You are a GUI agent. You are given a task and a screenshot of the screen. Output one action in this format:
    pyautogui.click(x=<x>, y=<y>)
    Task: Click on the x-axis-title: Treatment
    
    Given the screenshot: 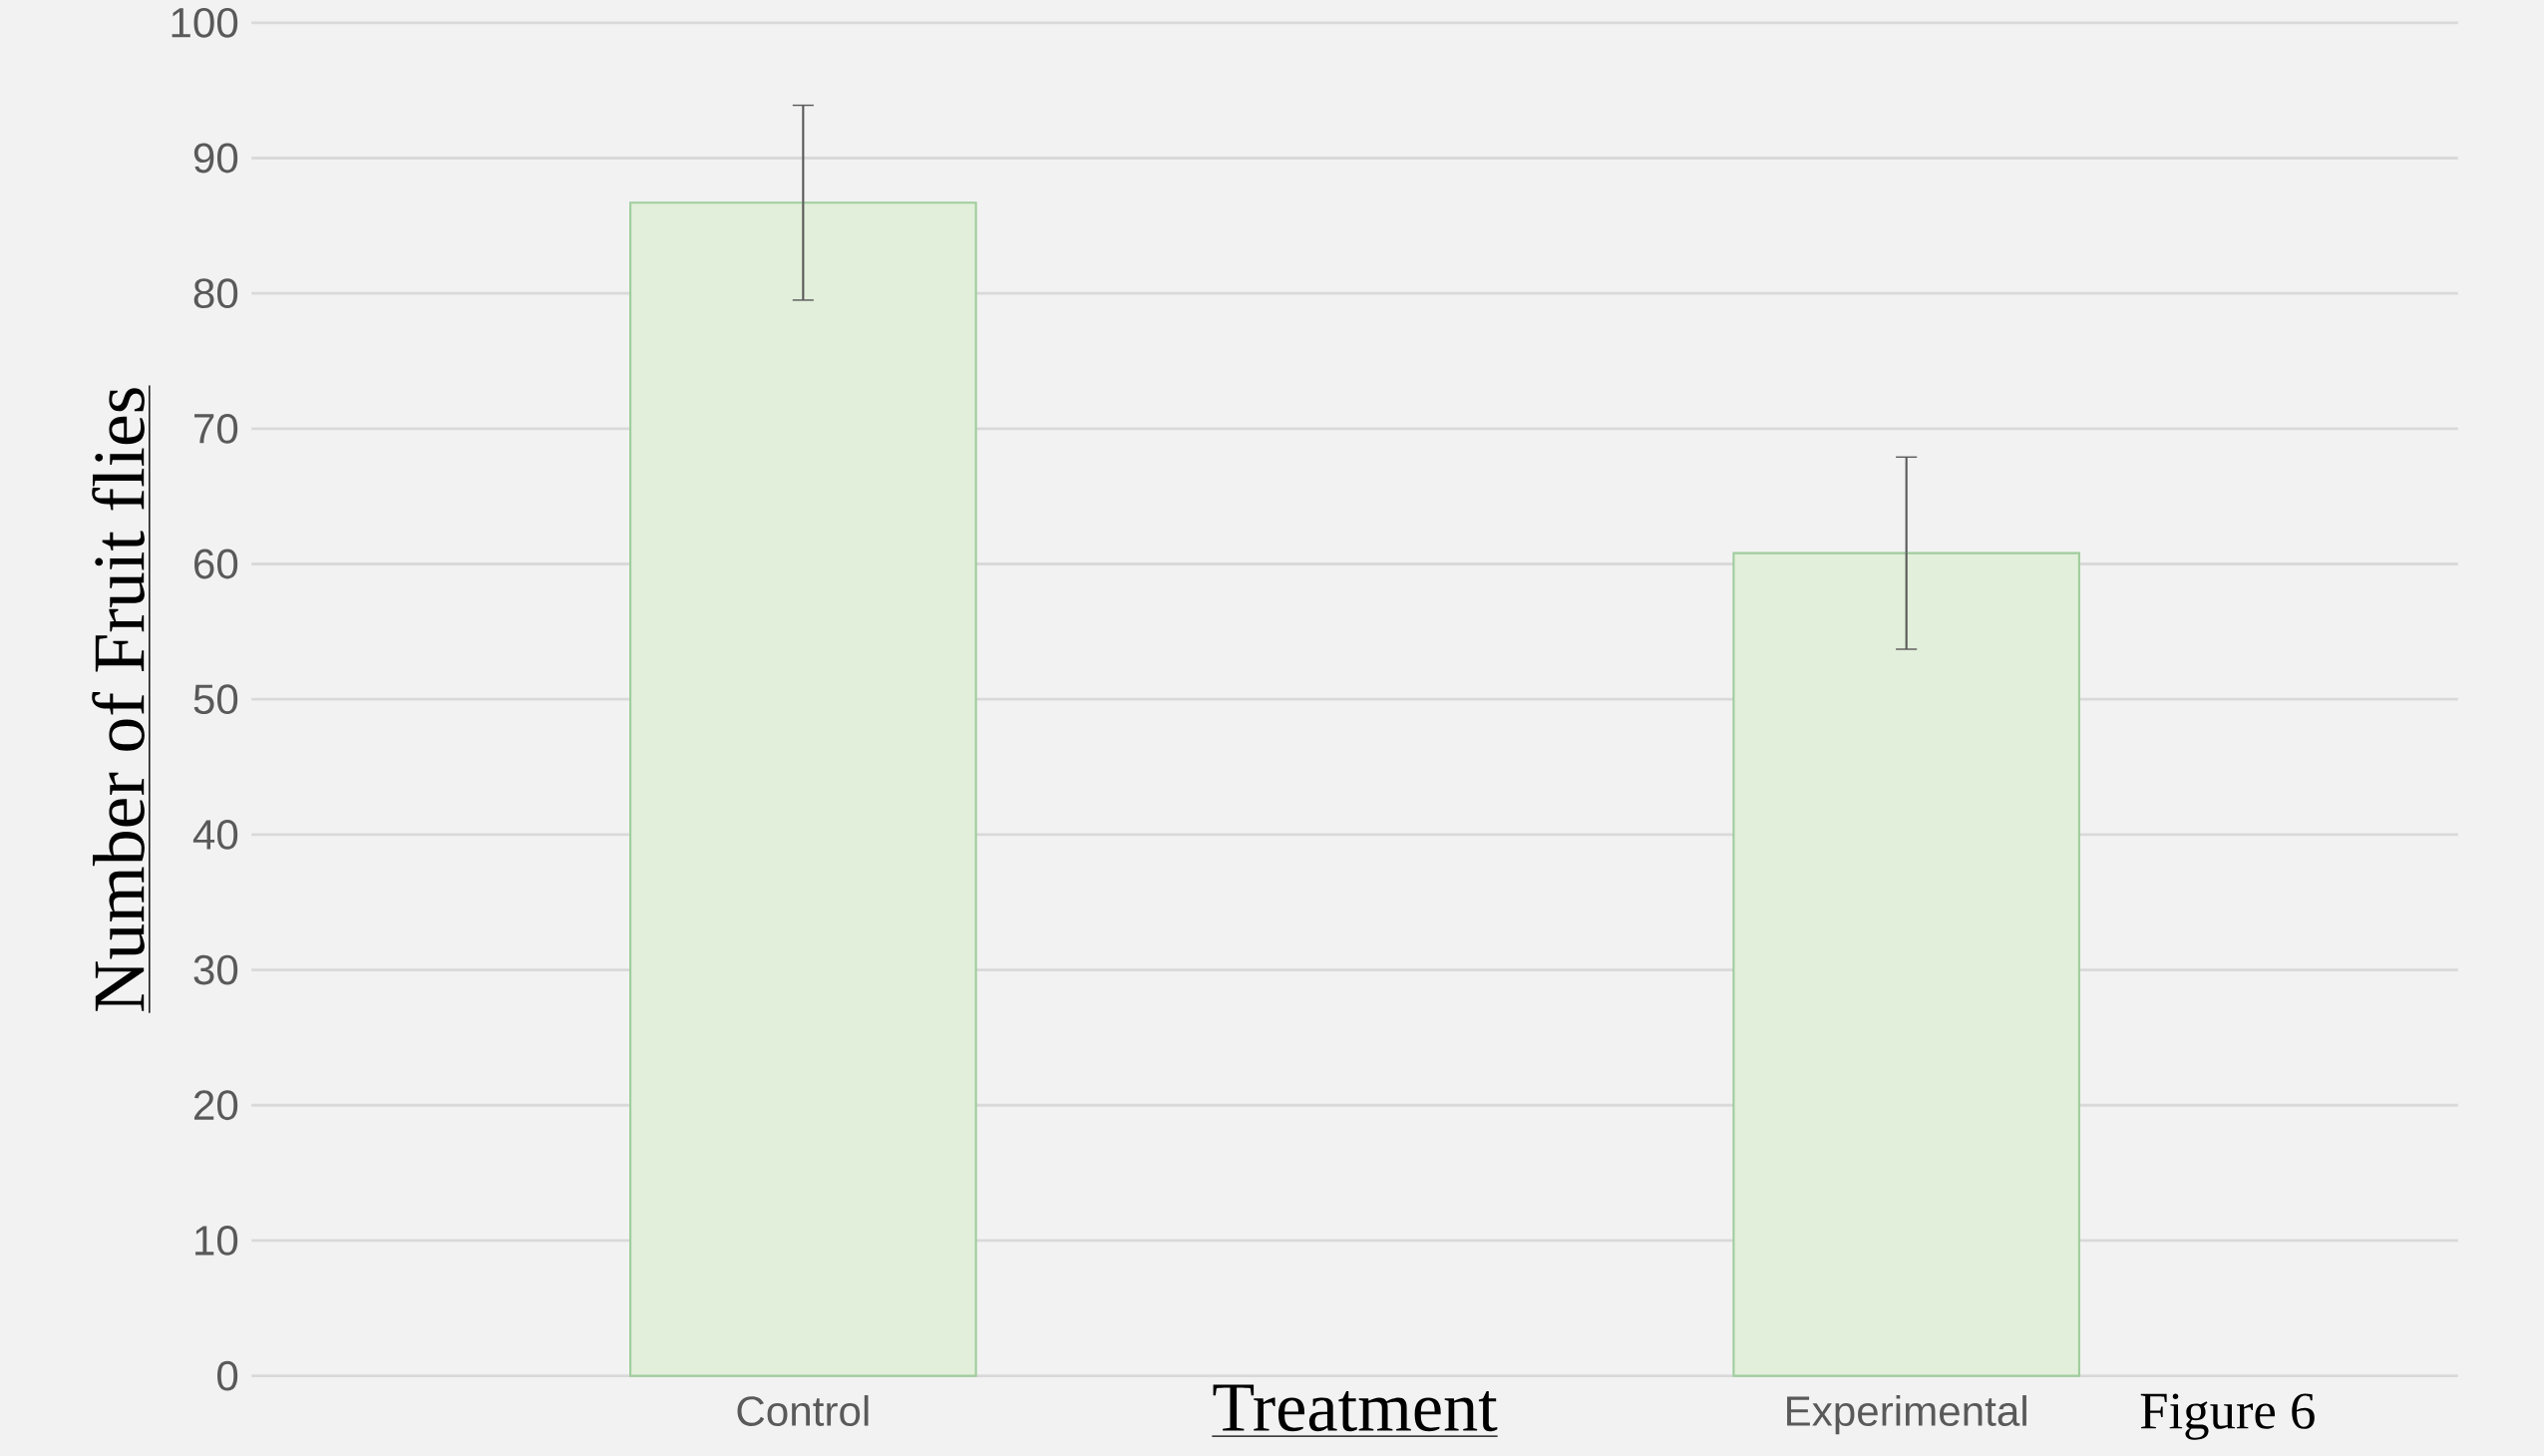 What is the action you would take?
    pyautogui.click(x=1355, y=1408)
    